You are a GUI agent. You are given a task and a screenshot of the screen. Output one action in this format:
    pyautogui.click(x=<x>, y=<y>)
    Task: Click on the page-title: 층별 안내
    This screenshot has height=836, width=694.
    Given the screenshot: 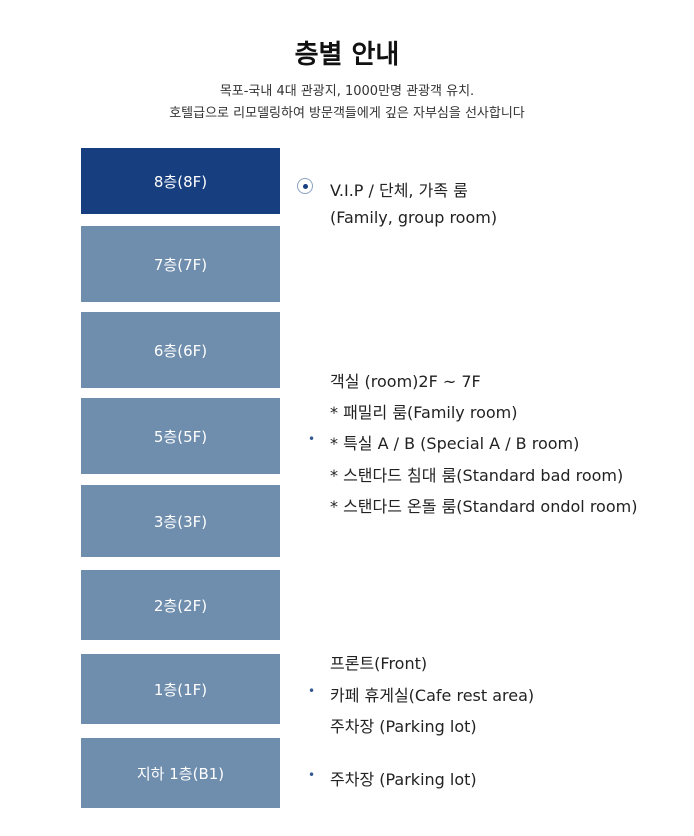 What is the action you would take?
    pyautogui.click(x=347, y=55)
    